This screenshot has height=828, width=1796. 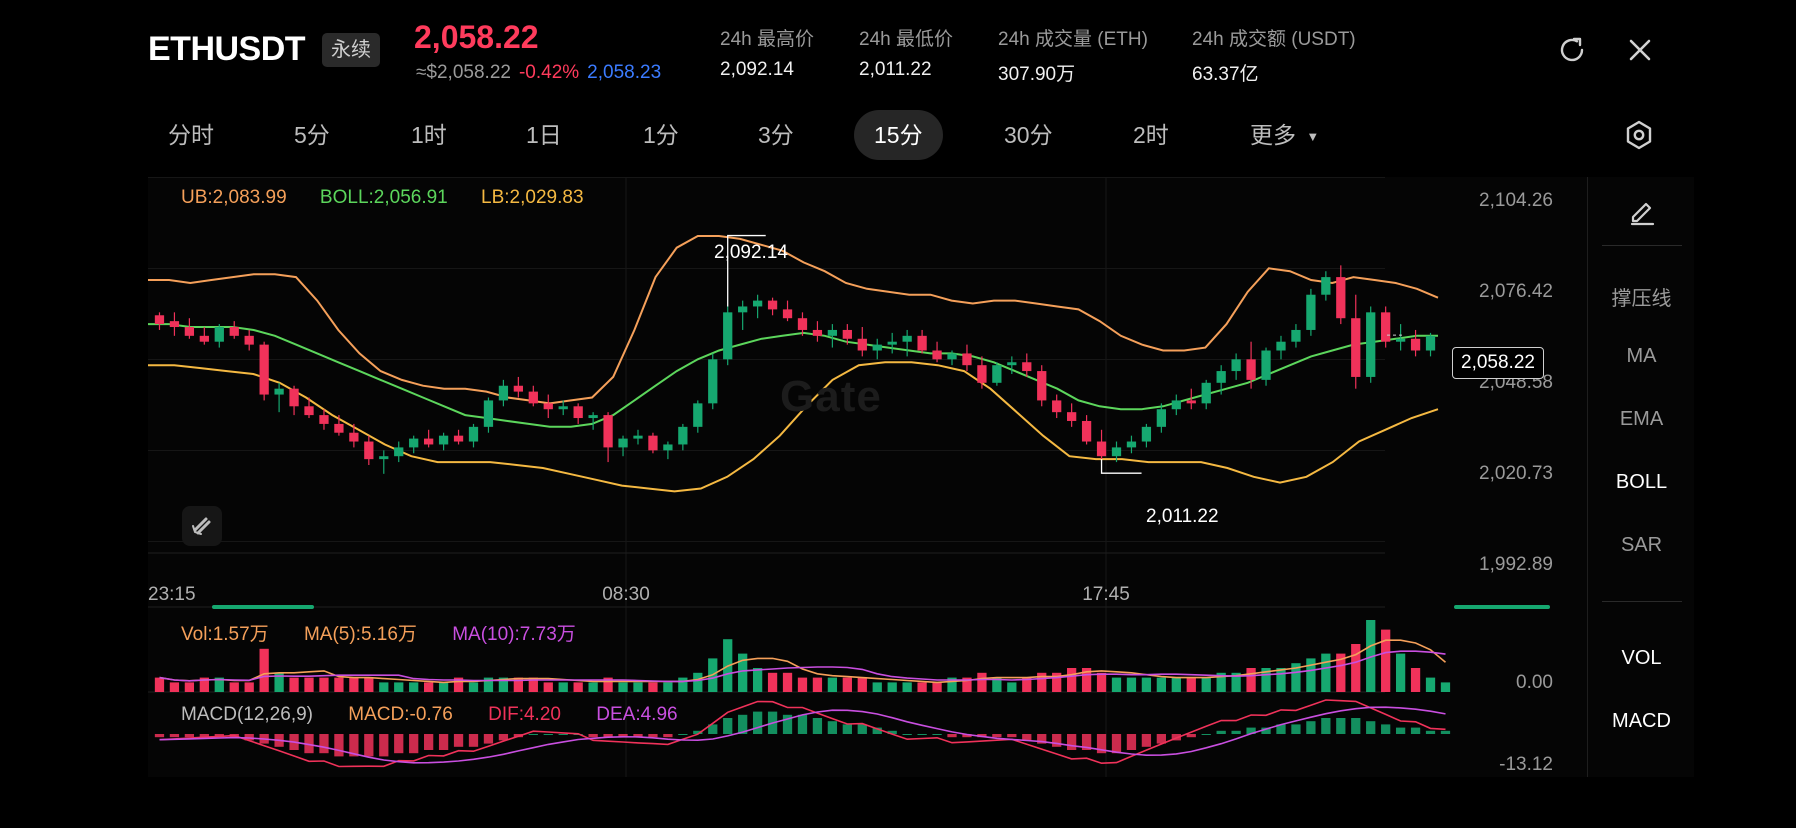 What do you see at coordinates (1639, 135) in the screenshot?
I see `settings-hexagon-icon` at bounding box center [1639, 135].